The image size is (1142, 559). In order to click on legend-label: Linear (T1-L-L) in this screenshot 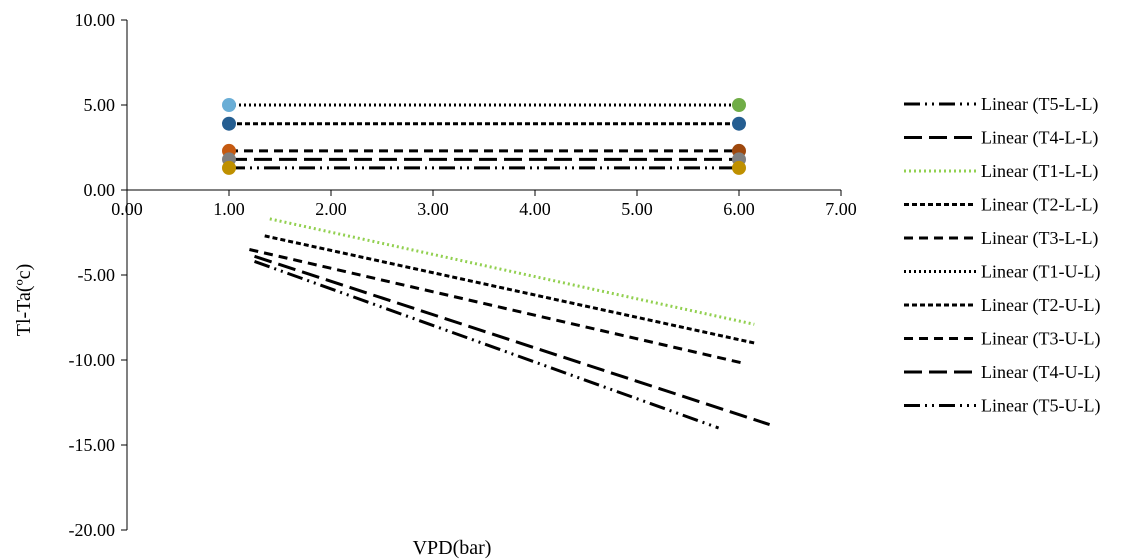, I will do `click(1039, 171)`.